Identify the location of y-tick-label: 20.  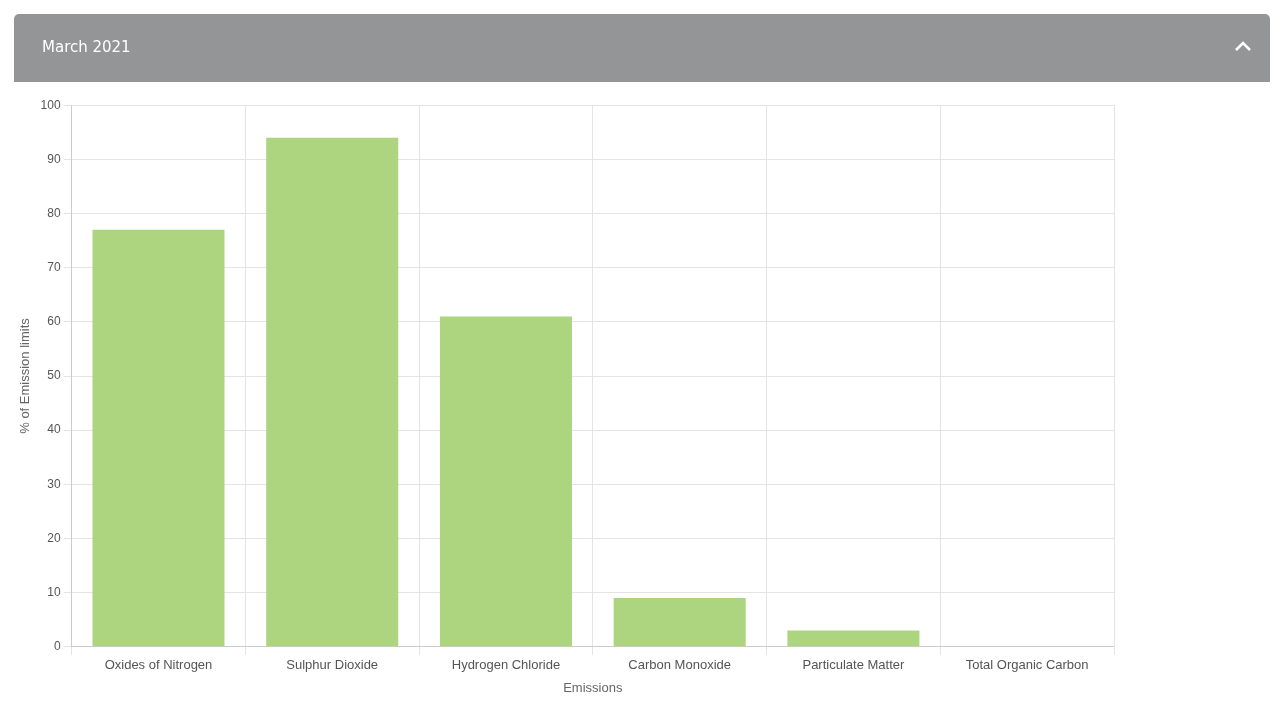
(54, 537).